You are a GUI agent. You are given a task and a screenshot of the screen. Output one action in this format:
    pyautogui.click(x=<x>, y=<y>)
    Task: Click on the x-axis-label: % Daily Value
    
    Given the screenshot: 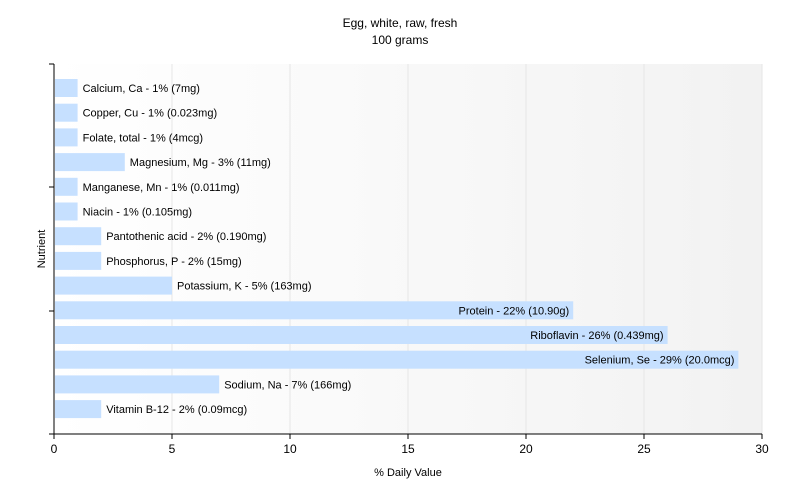 What is the action you would take?
    pyautogui.click(x=408, y=473)
    